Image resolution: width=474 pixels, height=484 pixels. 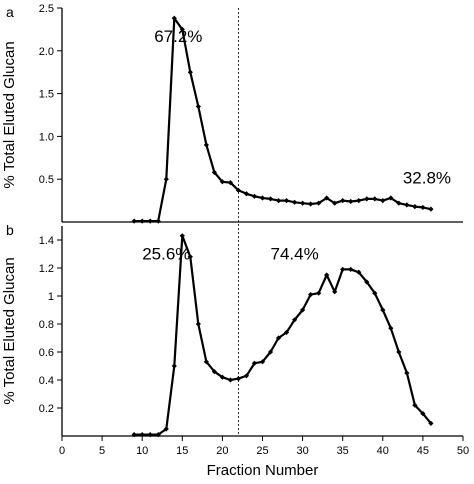 I want to click on y-tick-label: 0.6, so click(x=46, y=353).